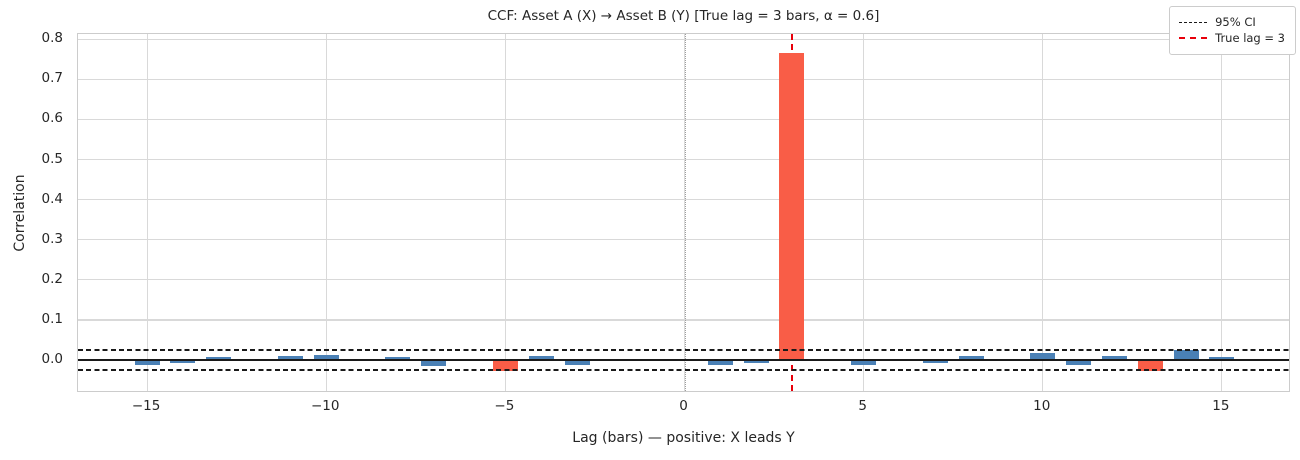  I want to click on zero-correlation-line, so click(683, 360).